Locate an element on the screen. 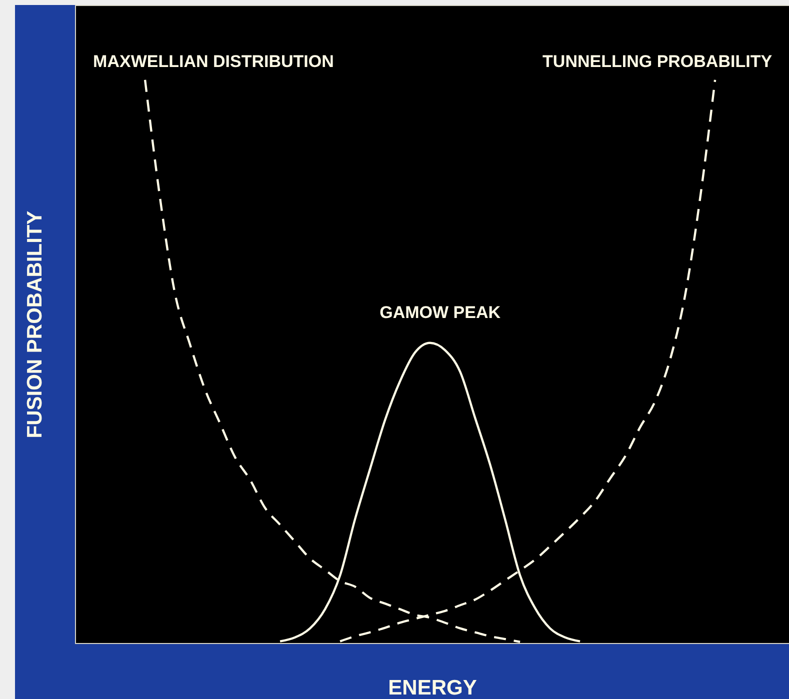  y-axis-title: FUSION PROBABILITY is located at coordinates (35, 324).